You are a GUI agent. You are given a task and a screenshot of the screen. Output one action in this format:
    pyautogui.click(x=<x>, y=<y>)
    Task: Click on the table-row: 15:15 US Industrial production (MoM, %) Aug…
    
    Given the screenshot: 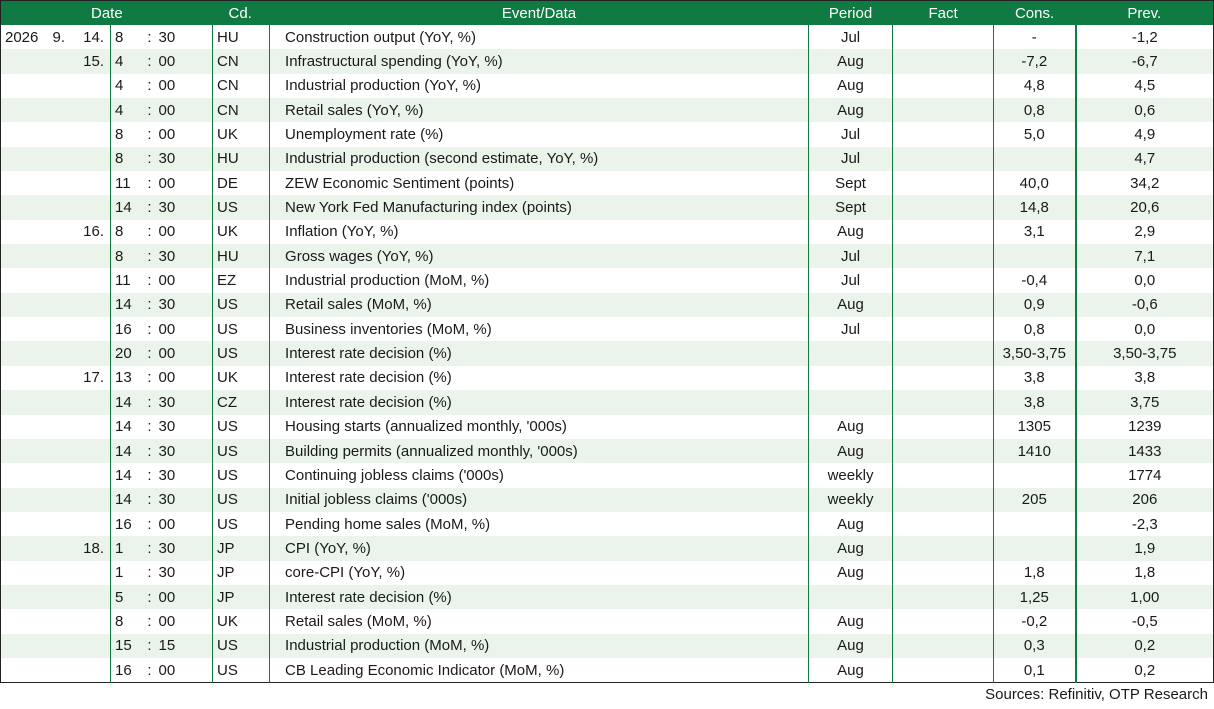 What is the action you would take?
    pyautogui.click(x=607, y=645)
    